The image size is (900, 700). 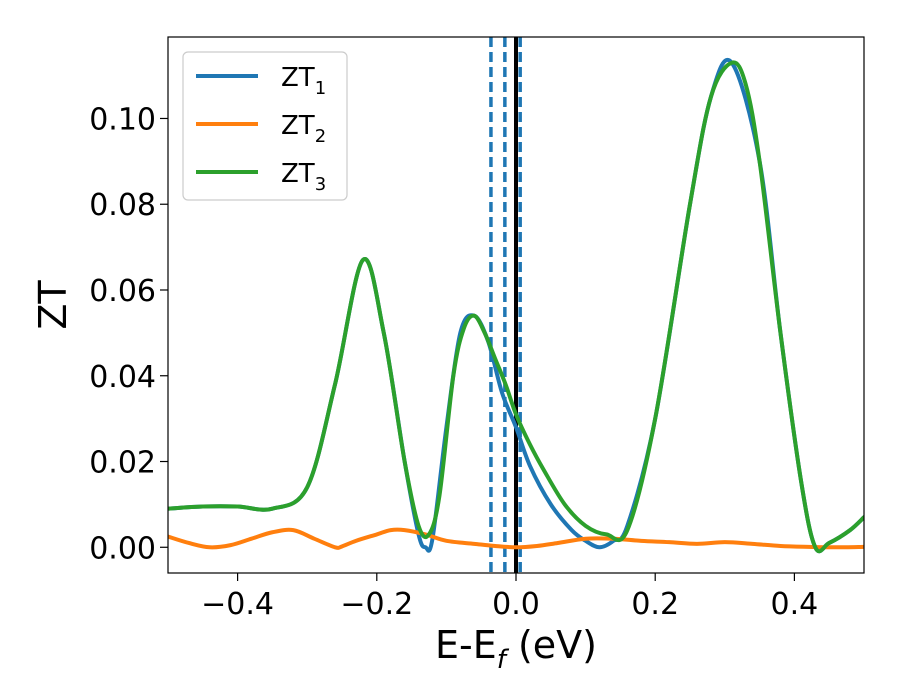 What do you see at coordinates (122, 291) in the screenshot?
I see `y-tick-label: 0.06` at bounding box center [122, 291].